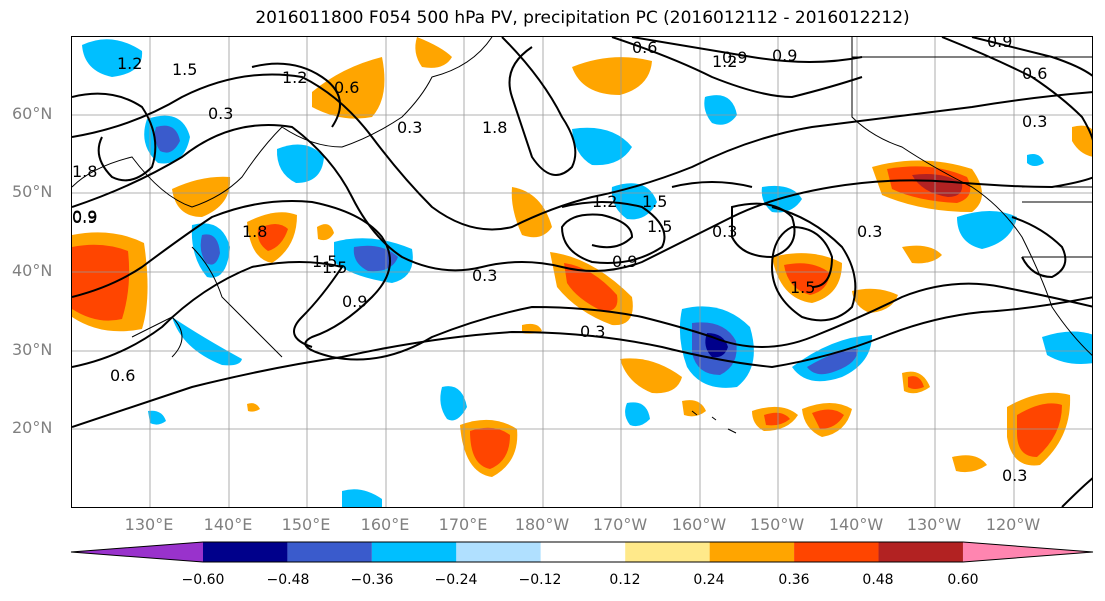  Describe the element at coordinates (372, 580) in the screenshot. I see `colorbar-tick: −0.36` at that location.